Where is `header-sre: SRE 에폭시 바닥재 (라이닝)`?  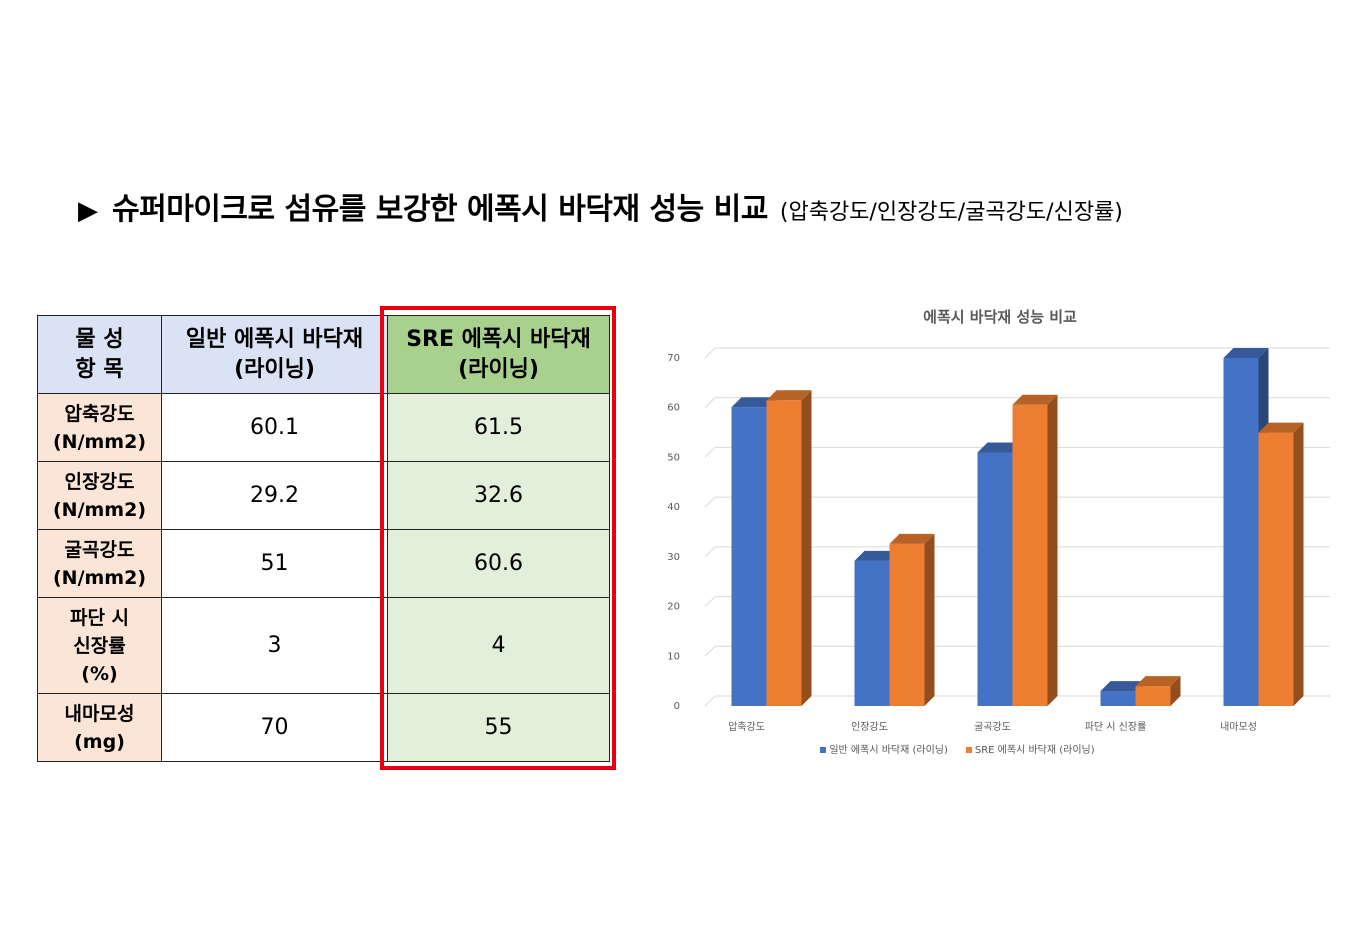
header-sre: SRE 에폭시 바닥재 (라이닝) is located at coordinates (498, 354).